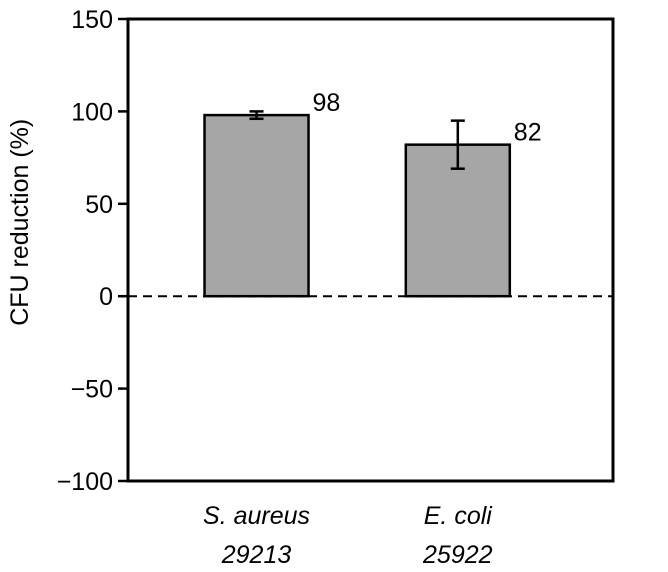 This screenshot has height=572, width=668. I want to click on category-label-strain: 29213, so click(256, 555).